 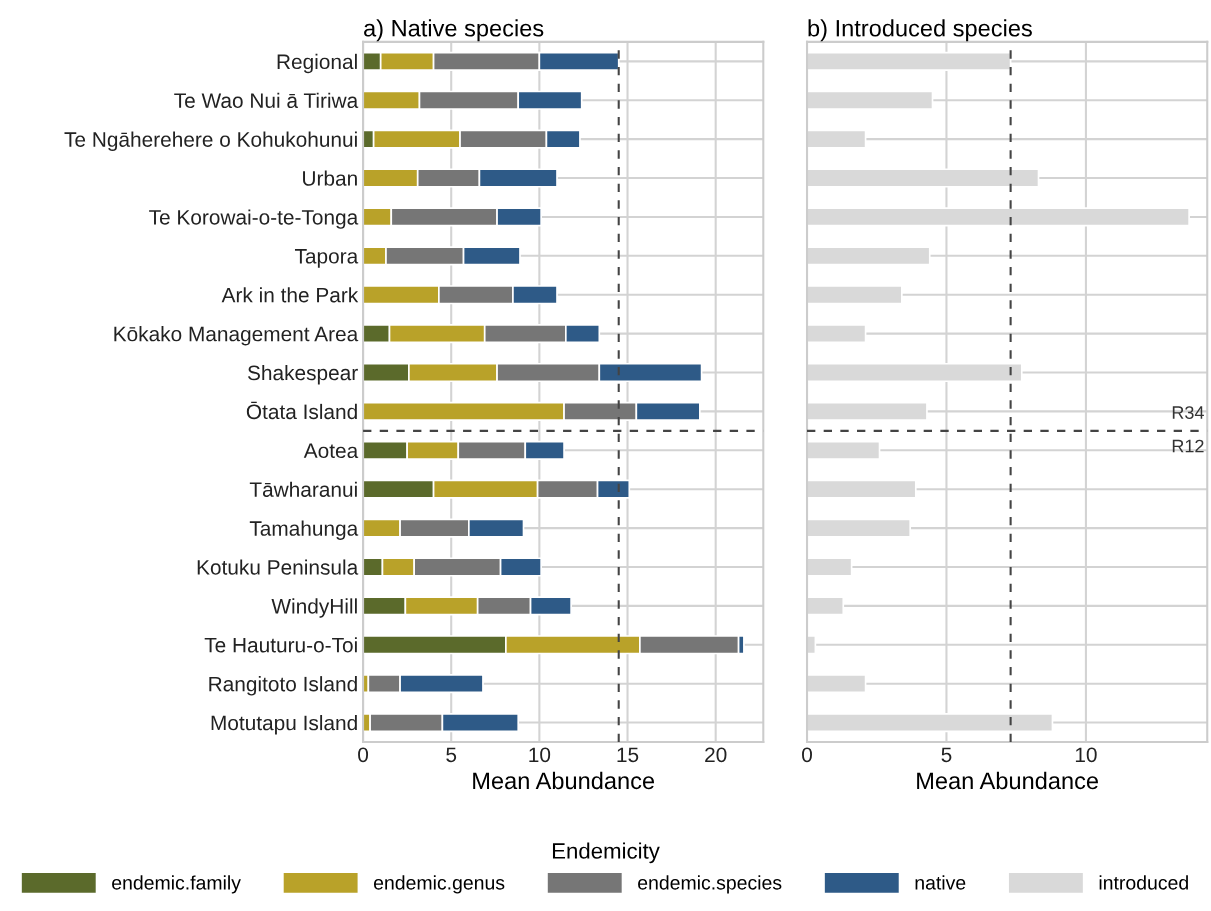 I want to click on y-tick-label: Te Ngāherehere o Kohukohunui, so click(x=210, y=141).